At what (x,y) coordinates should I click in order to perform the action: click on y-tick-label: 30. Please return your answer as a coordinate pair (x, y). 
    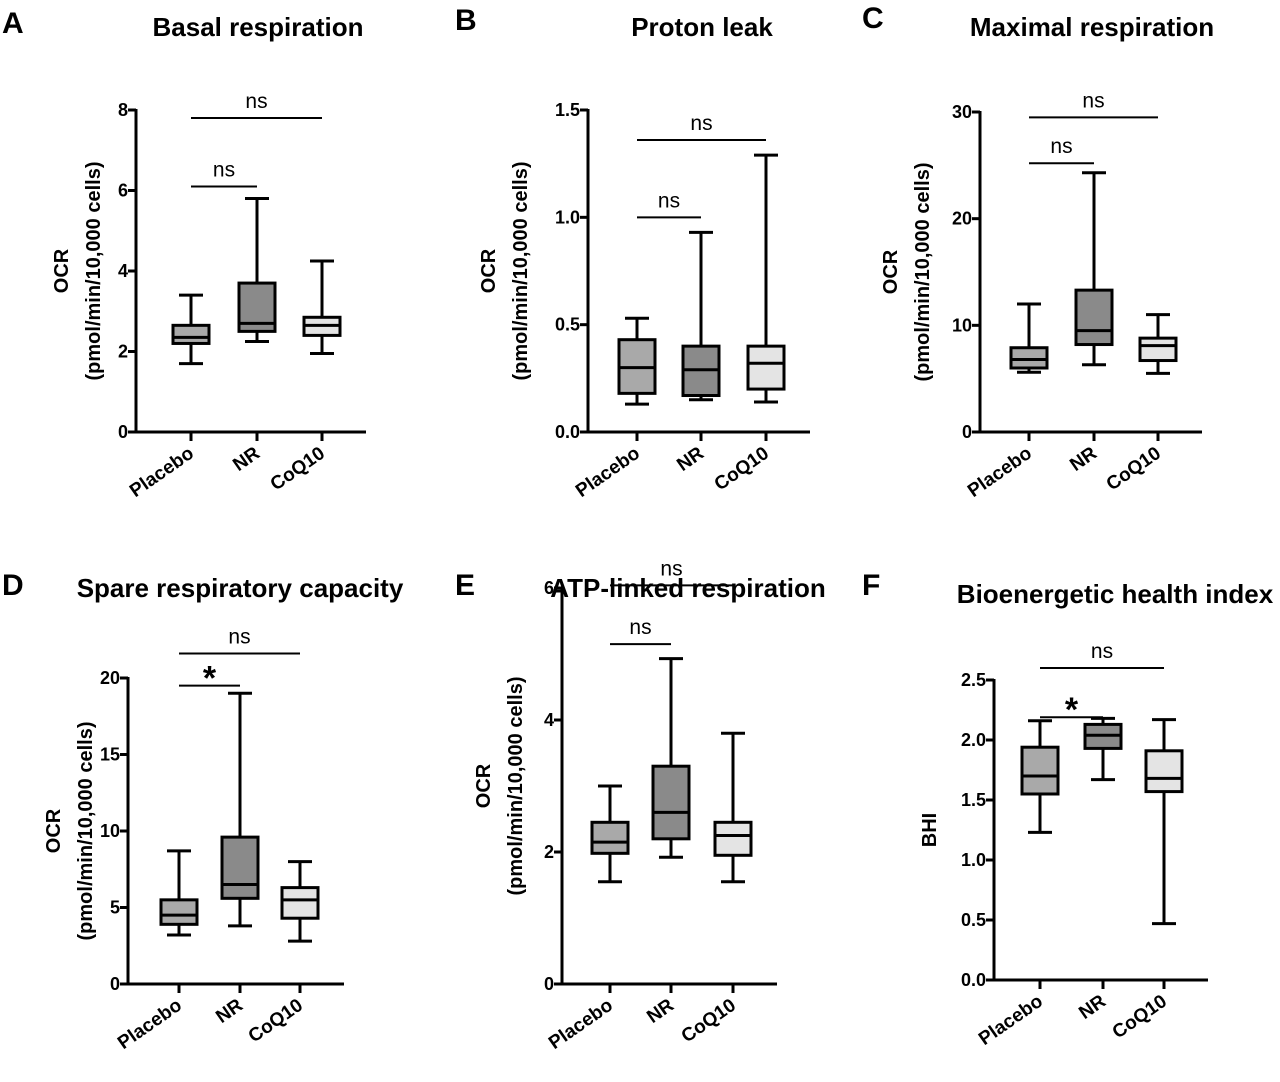
    Looking at the image, I should click on (962, 112).